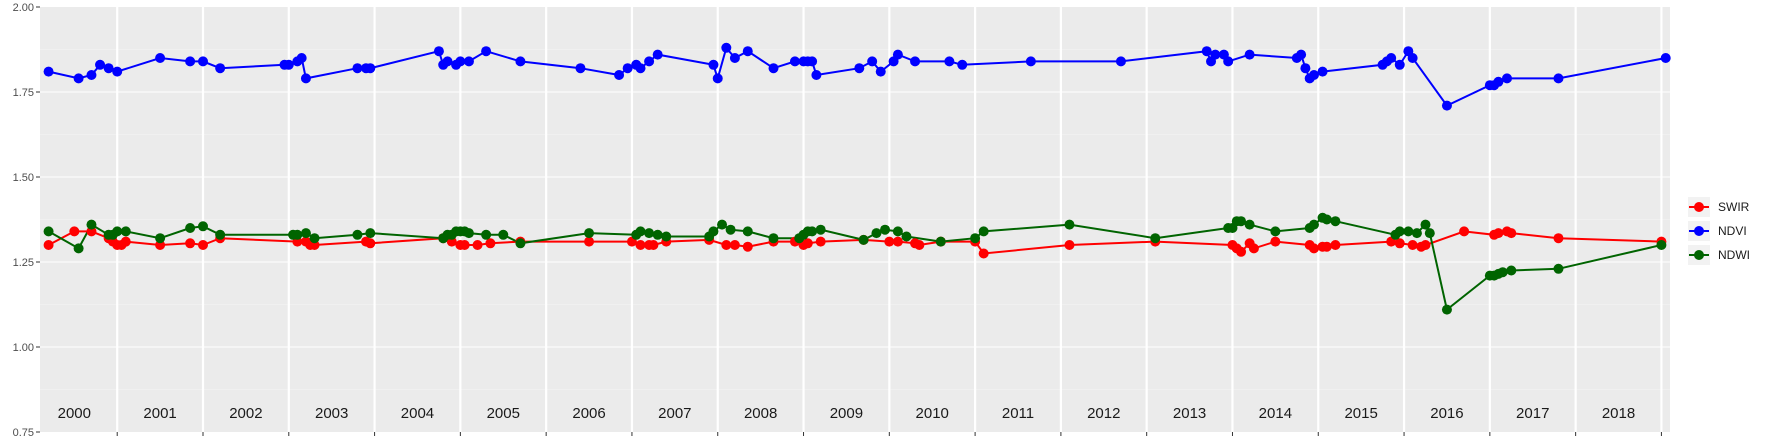 Image resolution: width=1773 pixels, height=442 pixels. I want to click on year-label: 2000, so click(74, 413).